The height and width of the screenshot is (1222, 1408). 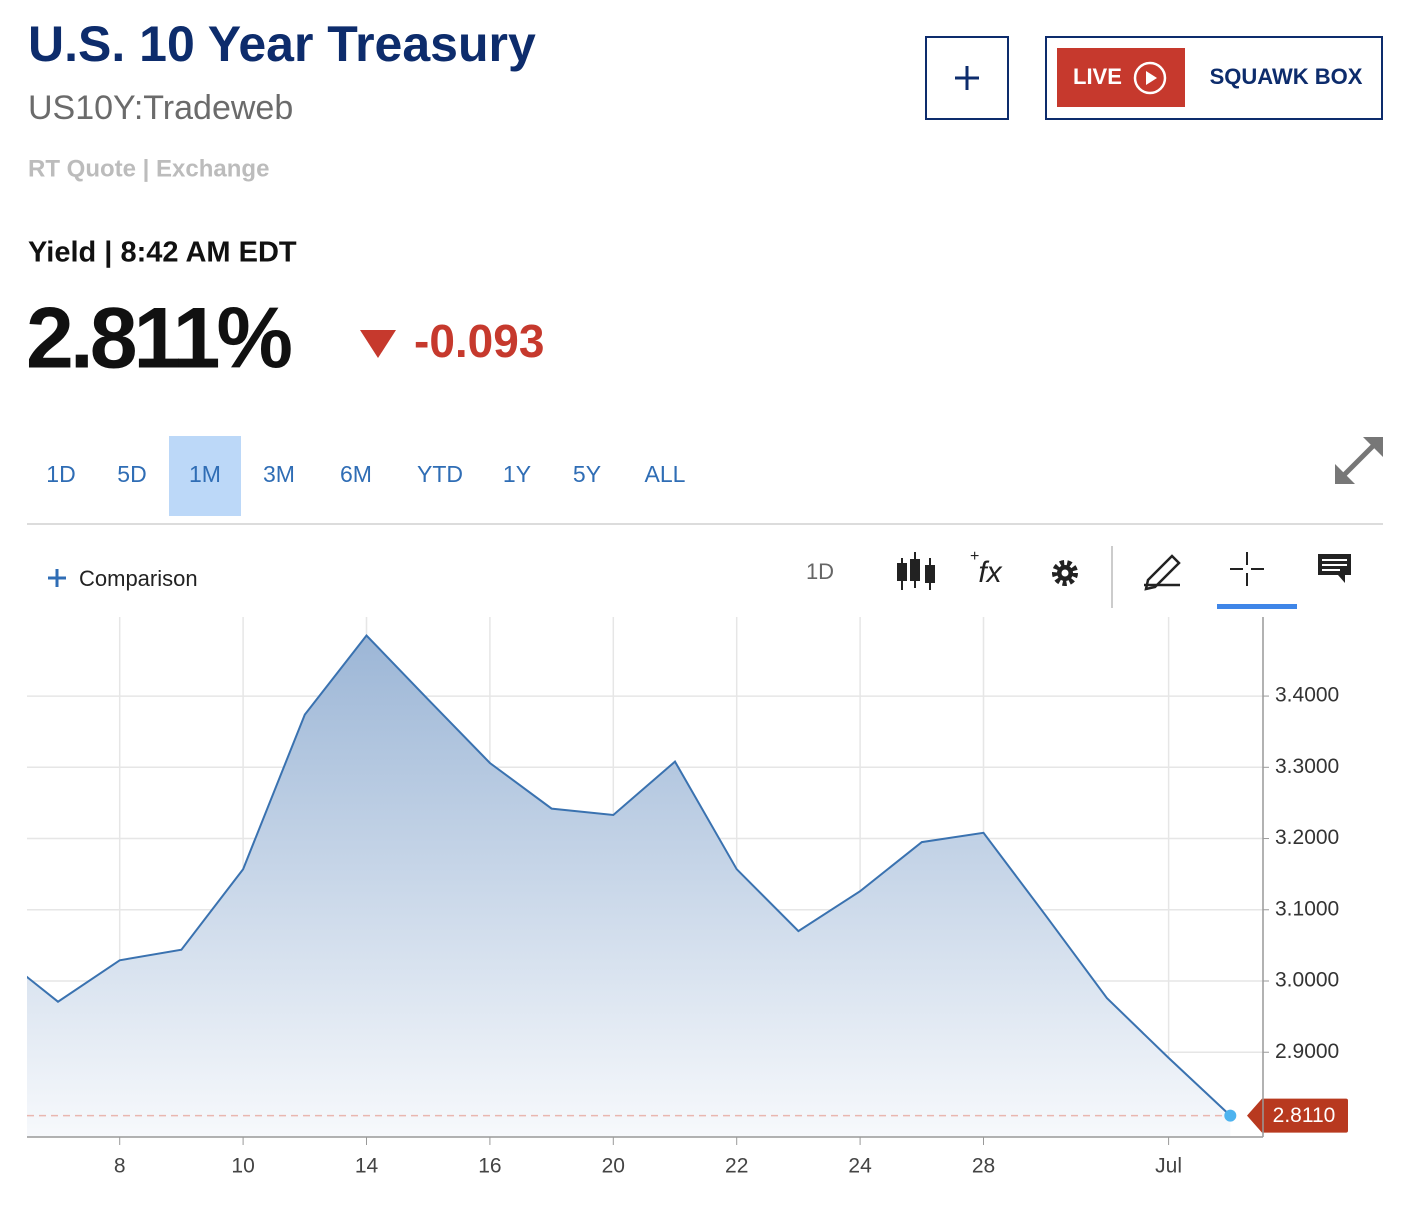 What do you see at coordinates (242, 1166) in the screenshot?
I see `x-tick-label: 10` at bounding box center [242, 1166].